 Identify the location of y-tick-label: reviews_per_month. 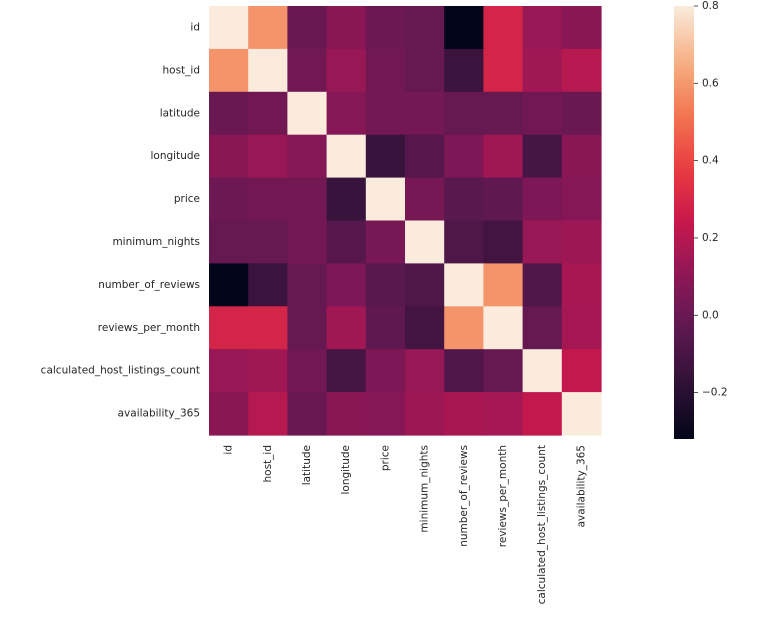
(149, 328).